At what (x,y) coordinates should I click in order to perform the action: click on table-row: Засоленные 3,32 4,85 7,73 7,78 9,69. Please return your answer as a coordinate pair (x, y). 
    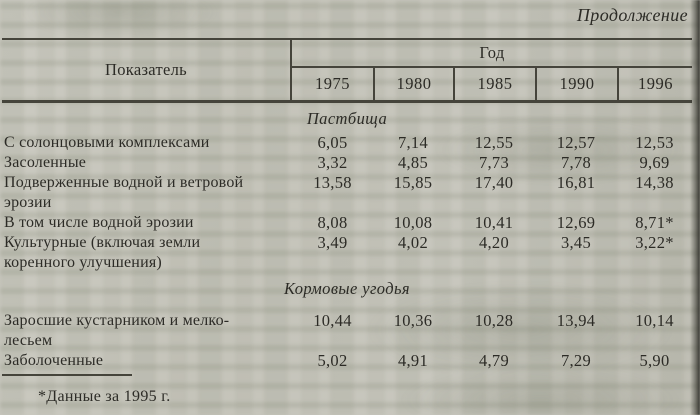
    Looking at the image, I should click on (347, 163).